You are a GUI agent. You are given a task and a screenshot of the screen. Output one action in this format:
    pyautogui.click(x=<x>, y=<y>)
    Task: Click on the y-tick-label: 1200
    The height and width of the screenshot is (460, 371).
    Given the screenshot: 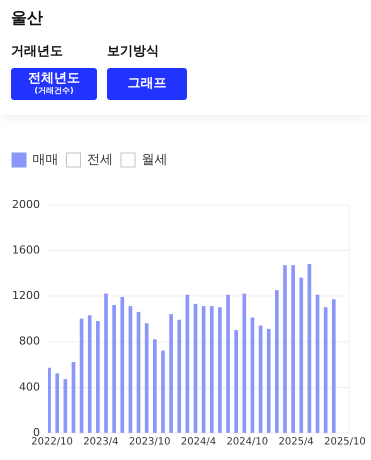 What is the action you would take?
    pyautogui.click(x=26, y=295)
    